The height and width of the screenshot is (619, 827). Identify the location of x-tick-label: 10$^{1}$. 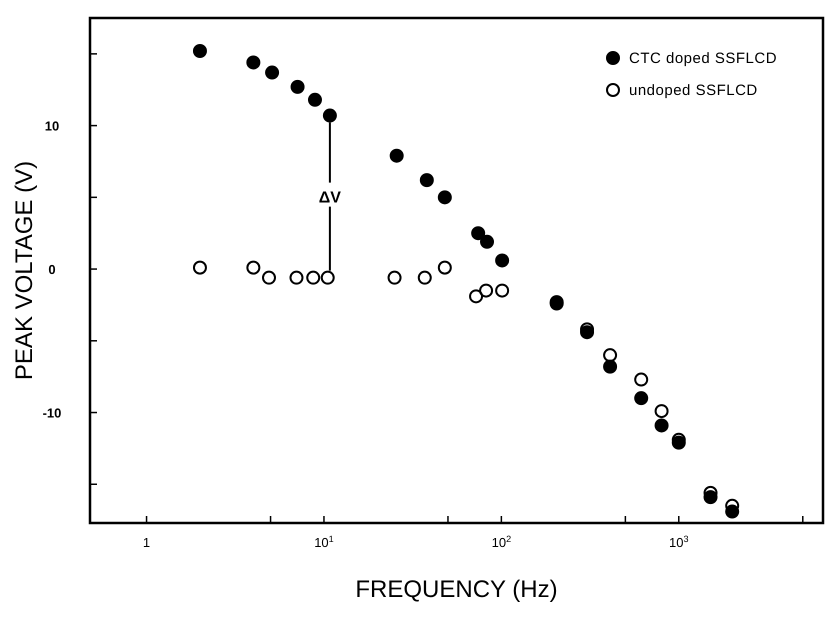
(324, 542).